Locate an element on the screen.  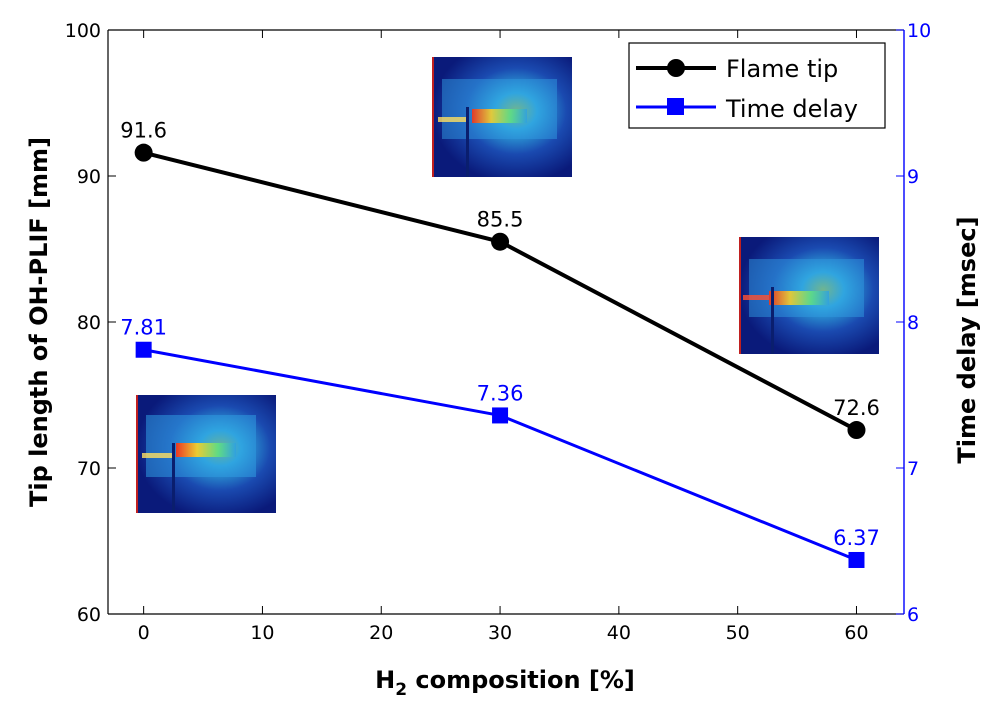
y-right-axis-title: Time delay [msec] is located at coordinates (967, 339).